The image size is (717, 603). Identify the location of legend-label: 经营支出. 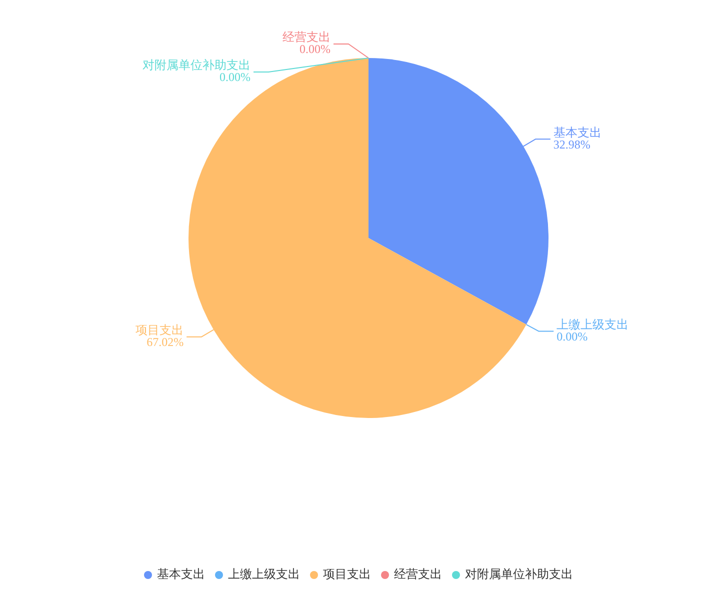
(418, 574).